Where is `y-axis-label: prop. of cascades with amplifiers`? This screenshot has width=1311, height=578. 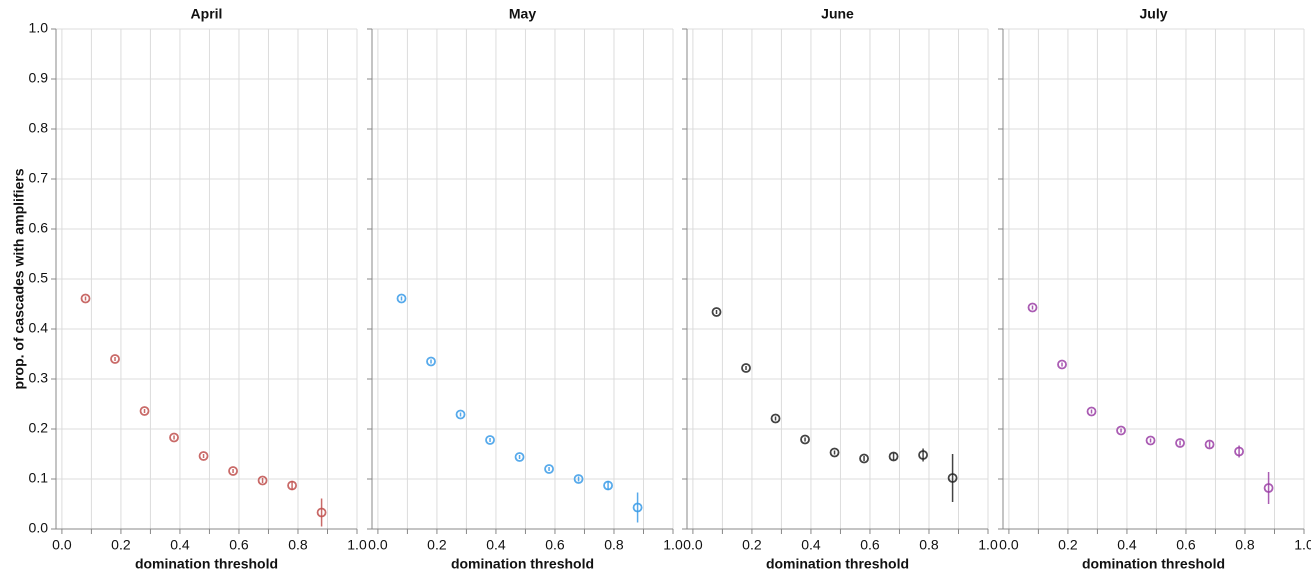 y-axis-label: prop. of cascades with amplifiers is located at coordinates (19, 278).